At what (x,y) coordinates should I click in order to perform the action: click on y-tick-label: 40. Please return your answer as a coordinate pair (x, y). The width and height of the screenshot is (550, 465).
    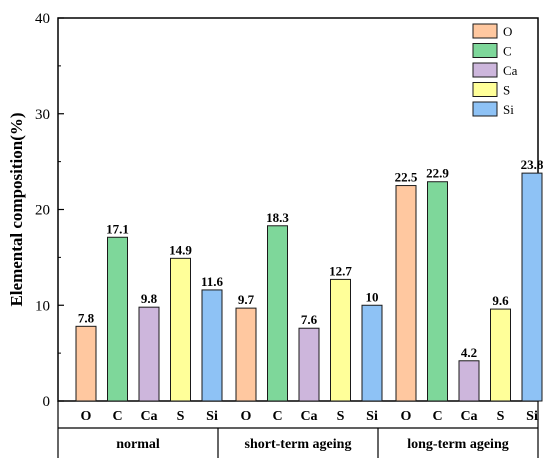
    Looking at the image, I should click on (42, 19).